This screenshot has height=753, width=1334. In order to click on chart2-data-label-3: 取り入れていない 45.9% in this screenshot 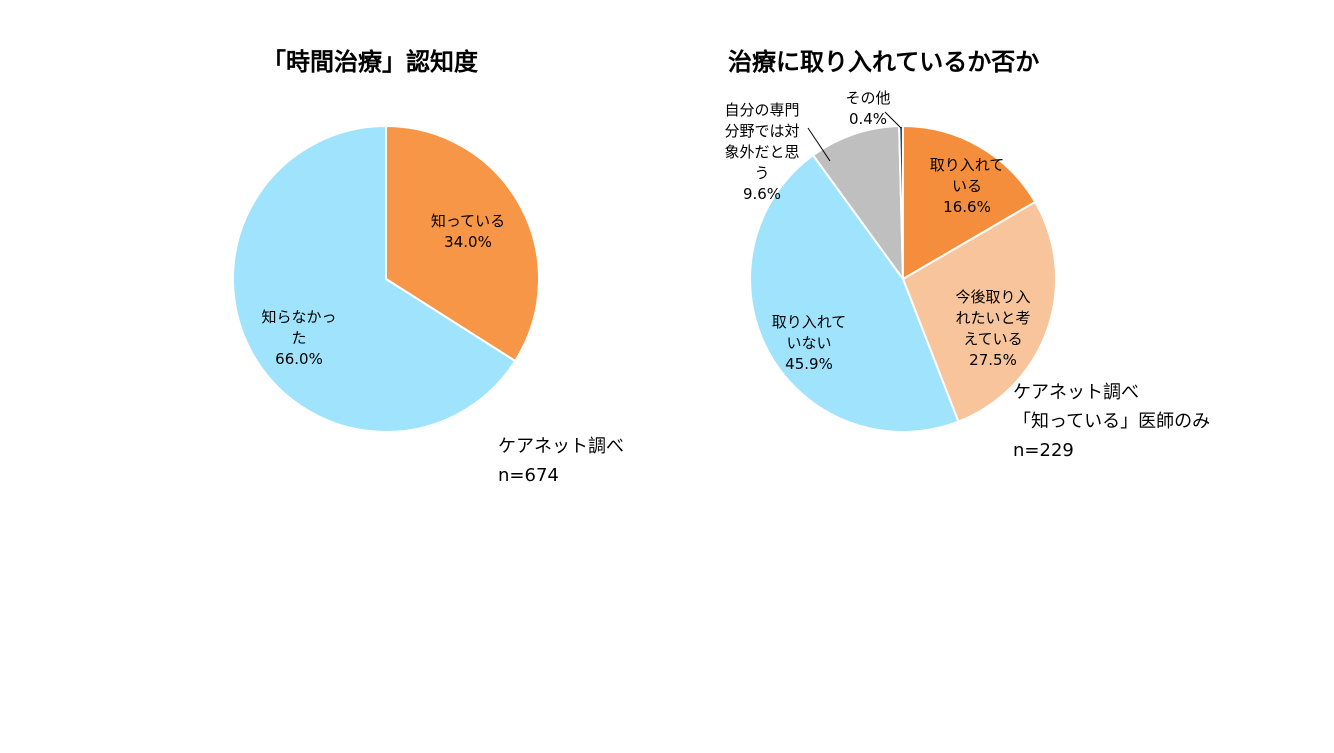, I will do `click(809, 343)`.